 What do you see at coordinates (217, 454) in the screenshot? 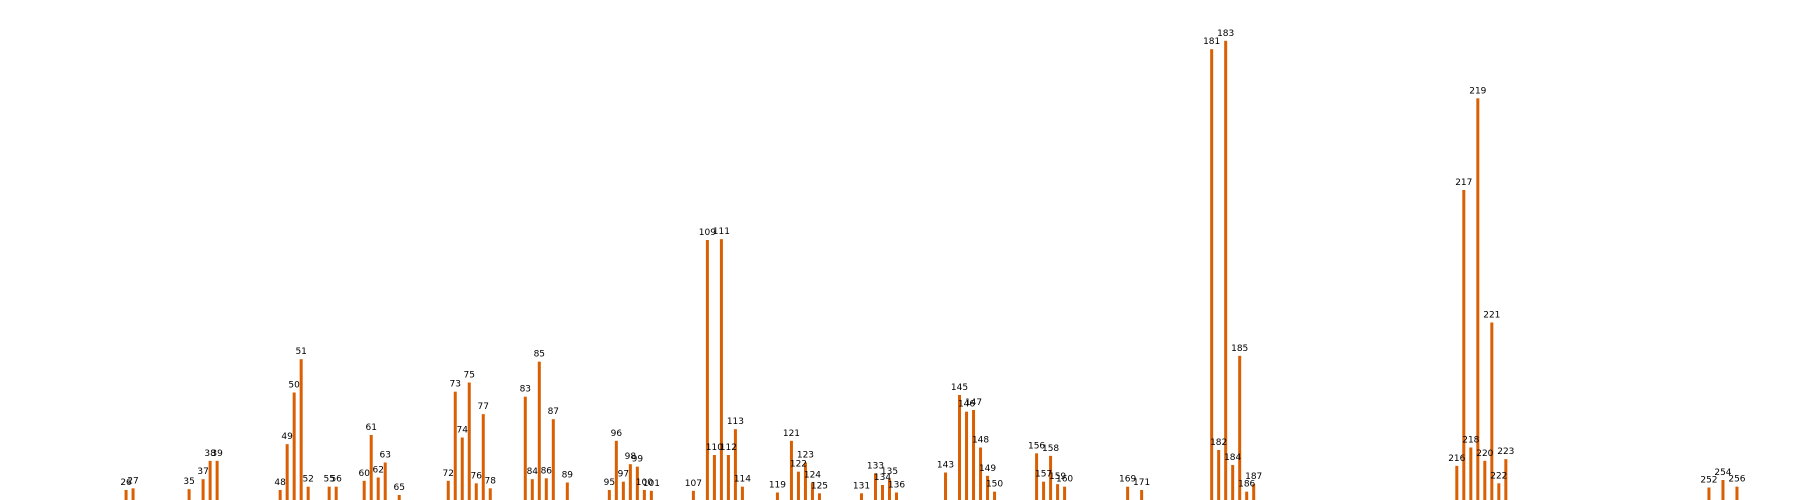
I see `bar-label-39: 39` at bounding box center [217, 454].